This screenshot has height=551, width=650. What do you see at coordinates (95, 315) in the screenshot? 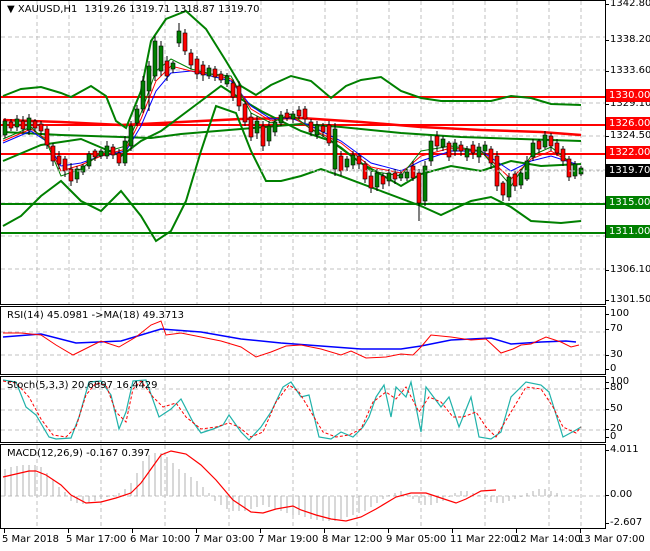
I see `rsi-title: RSI(14) 45.0981 ->MA(18) 49.3713` at bounding box center [95, 315].